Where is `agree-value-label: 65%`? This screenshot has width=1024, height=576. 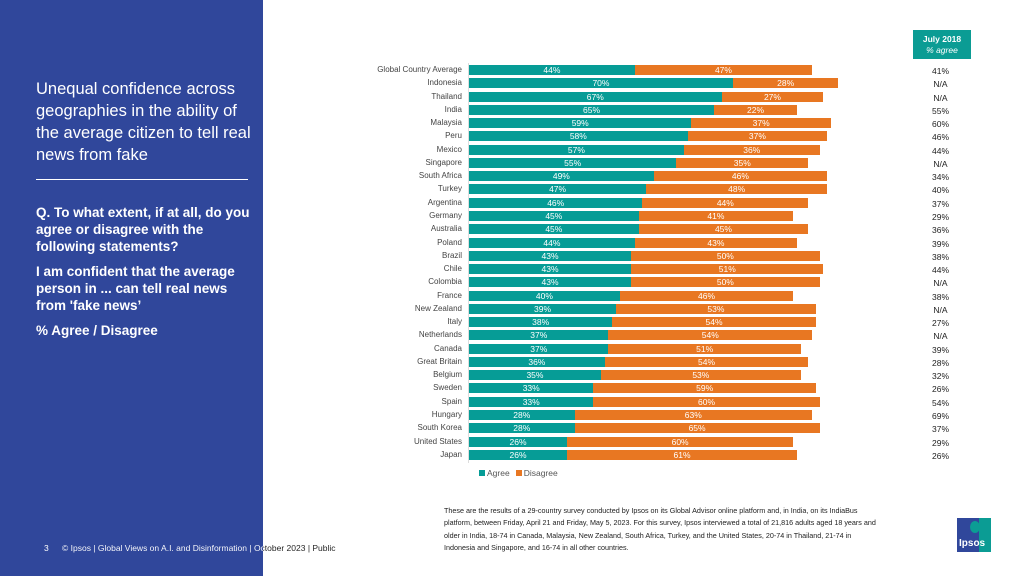 agree-value-label: 65% is located at coordinates (592, 109).